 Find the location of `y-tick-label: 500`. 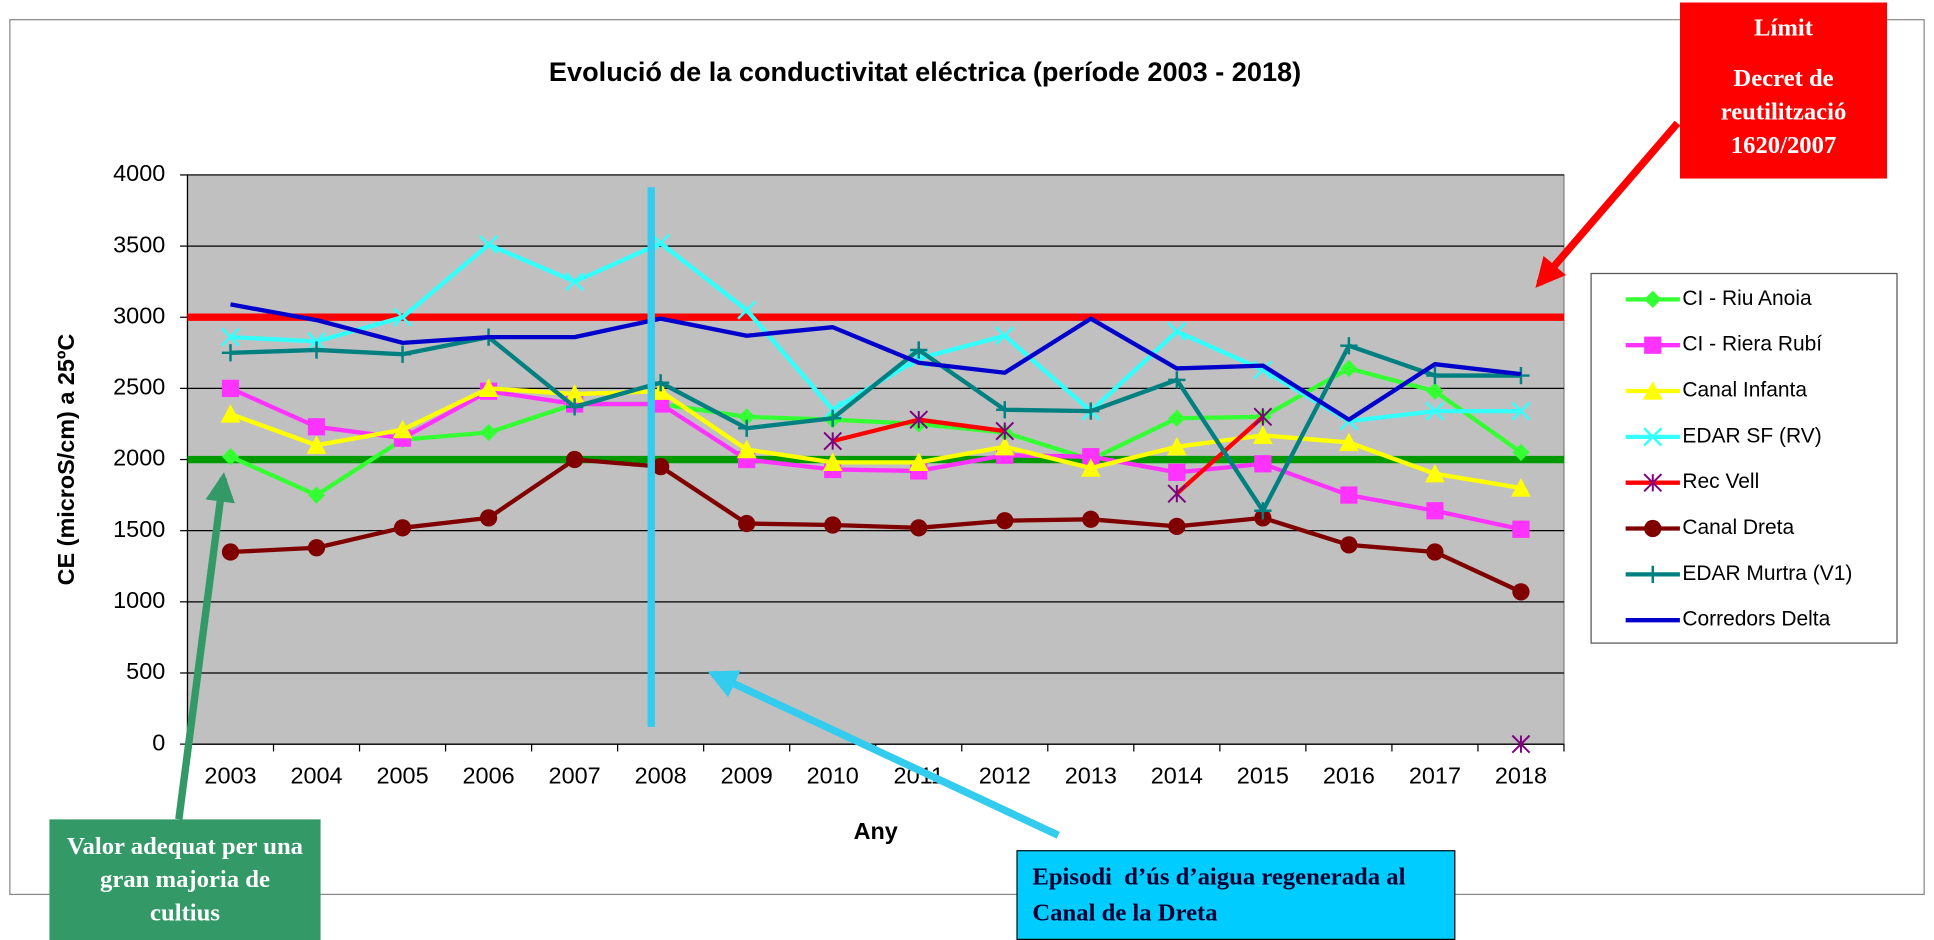

y-tick-label: 500 is located at coordinates (145, 671).